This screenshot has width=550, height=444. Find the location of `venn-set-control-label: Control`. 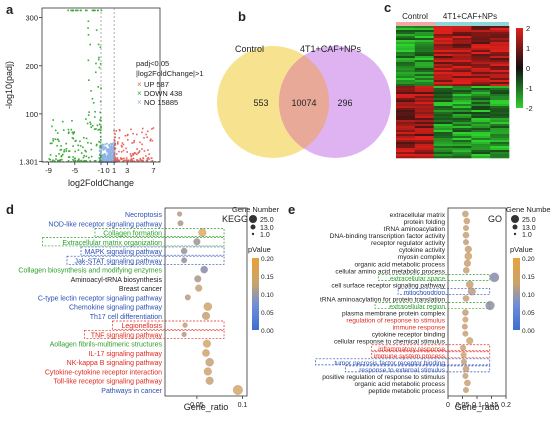

venn-set-control-label: Control is located at coordinates (249, 49).